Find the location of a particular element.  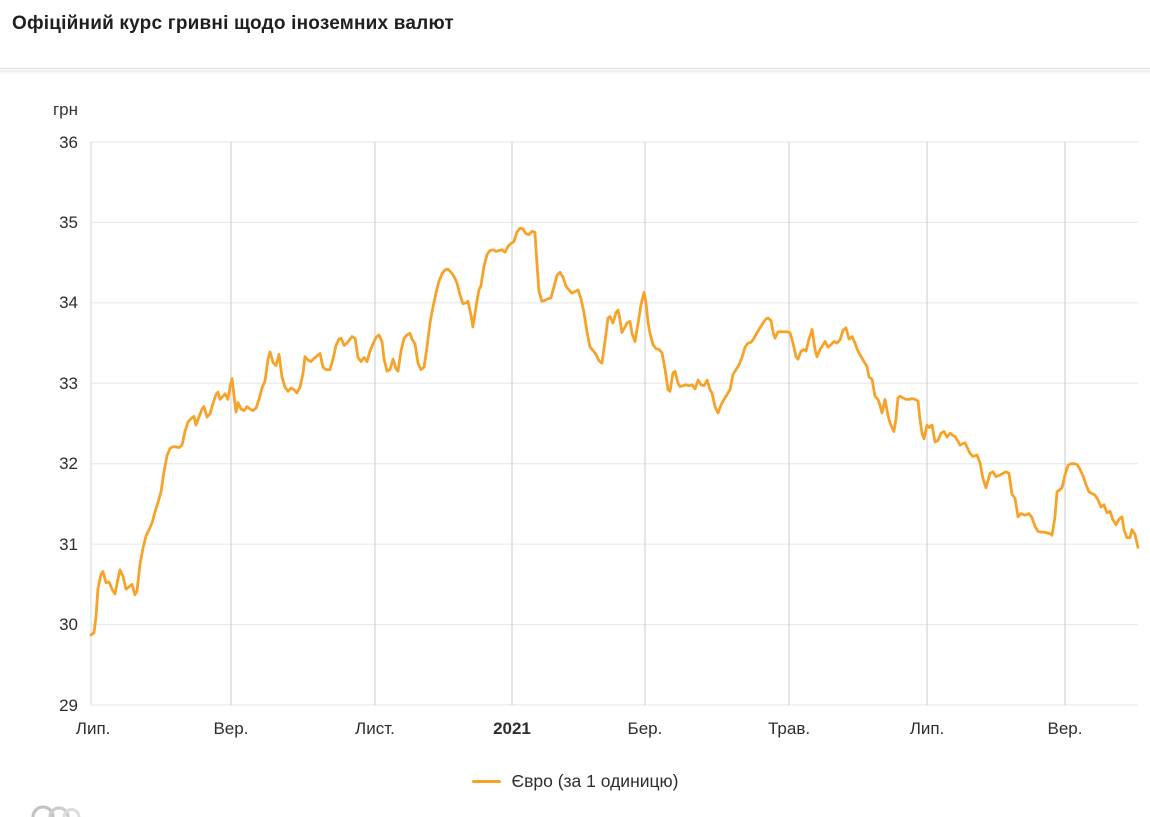

x-tick-label: Бер. is located at coordinates (645, 728).